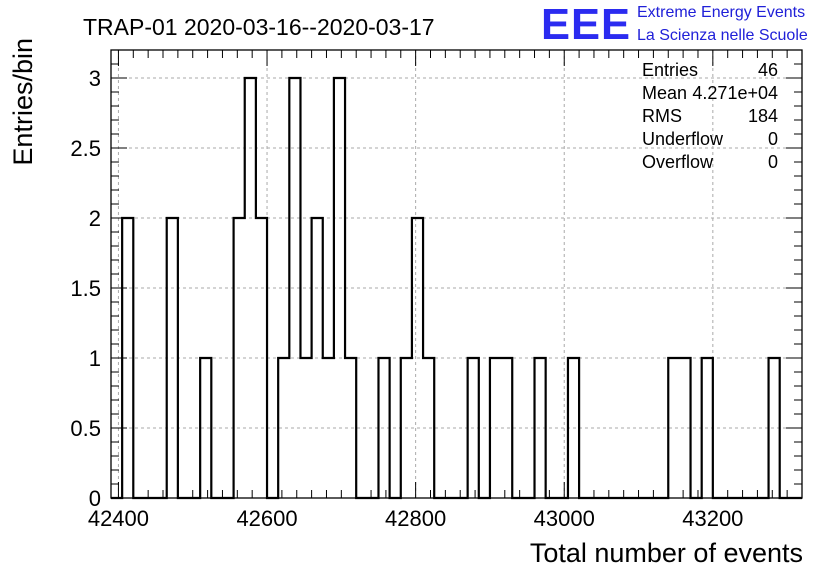 The image size is (836, 572). I want to click on stats-label-underflow: Underflow, so click(683, 139).